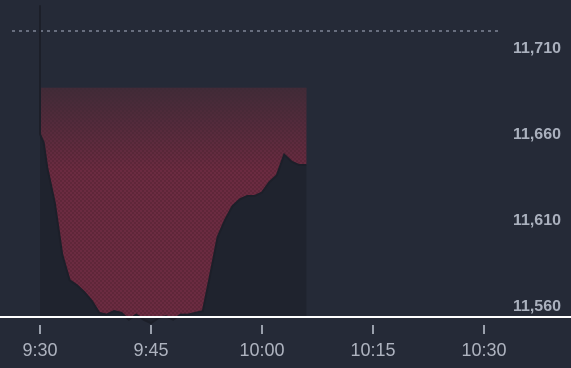 The width and height of the screenshot is (571, 368). What do you see at coordinates (39, 350) in the screenshot?
I see `x-tick-label: 9:30` at bounding box center [39, 350].